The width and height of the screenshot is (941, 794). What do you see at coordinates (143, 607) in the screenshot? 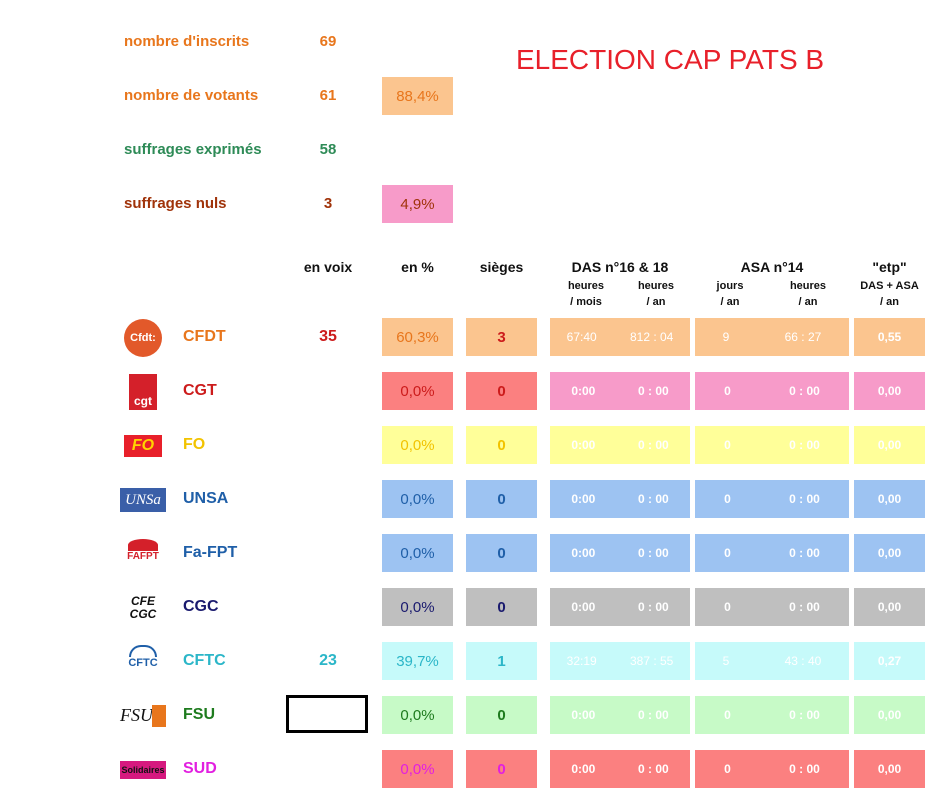
I see `cgc-logo-icon: CFE CGC` at bounding box center [143, 607].